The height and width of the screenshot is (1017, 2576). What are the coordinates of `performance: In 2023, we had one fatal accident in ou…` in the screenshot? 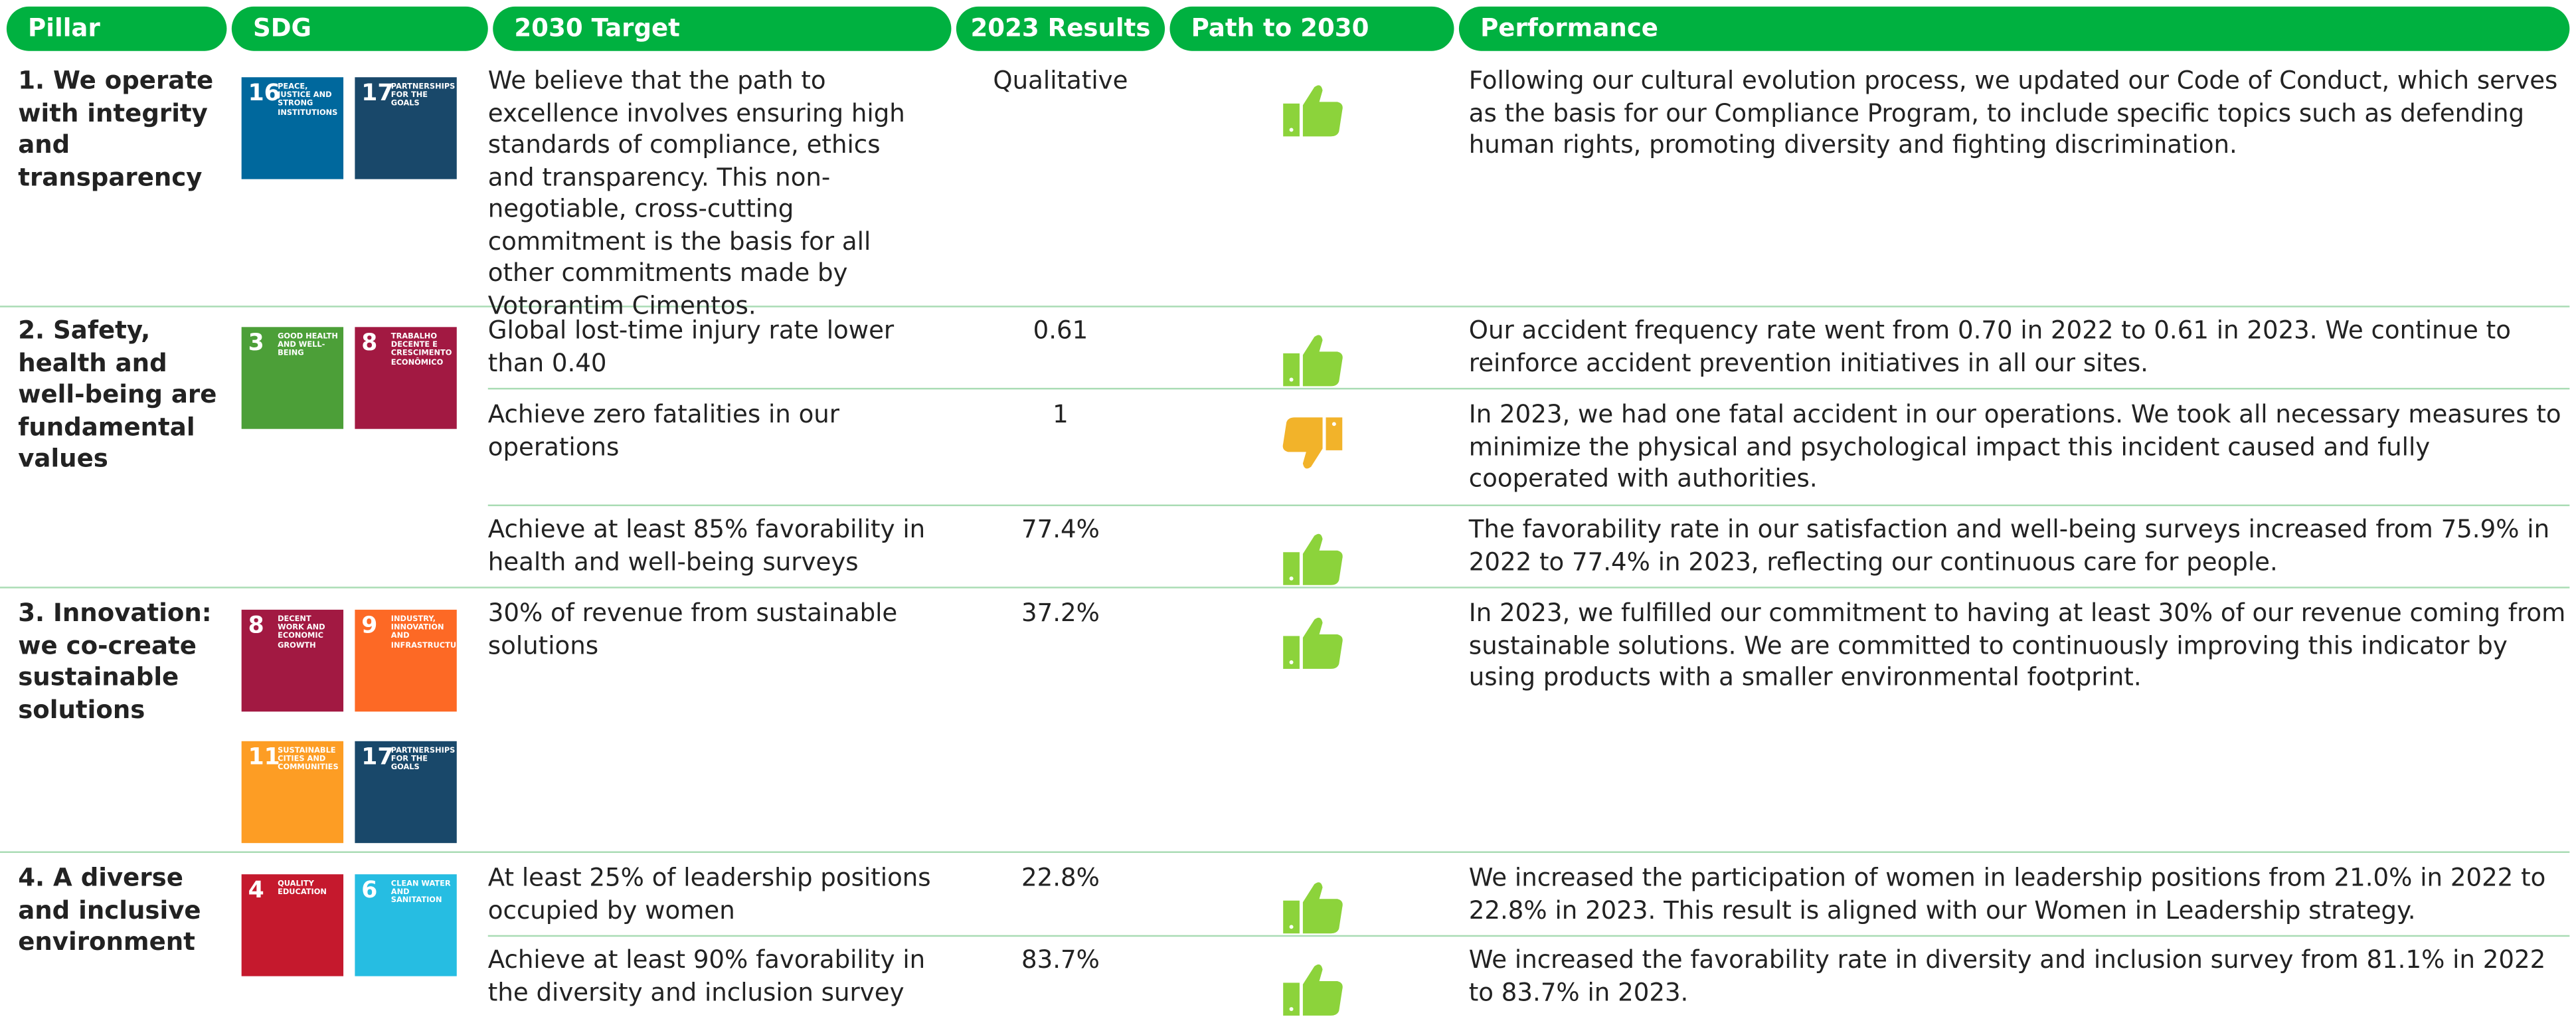 It's located at (2014, 446).